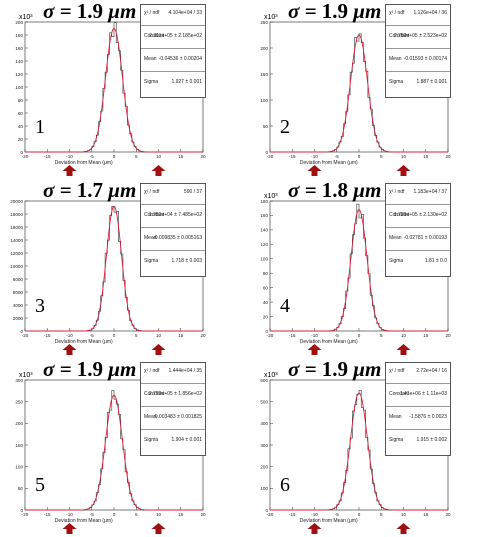  I want to click on stats-value: -0.01593 ± 0.00174, so click(425, 59).